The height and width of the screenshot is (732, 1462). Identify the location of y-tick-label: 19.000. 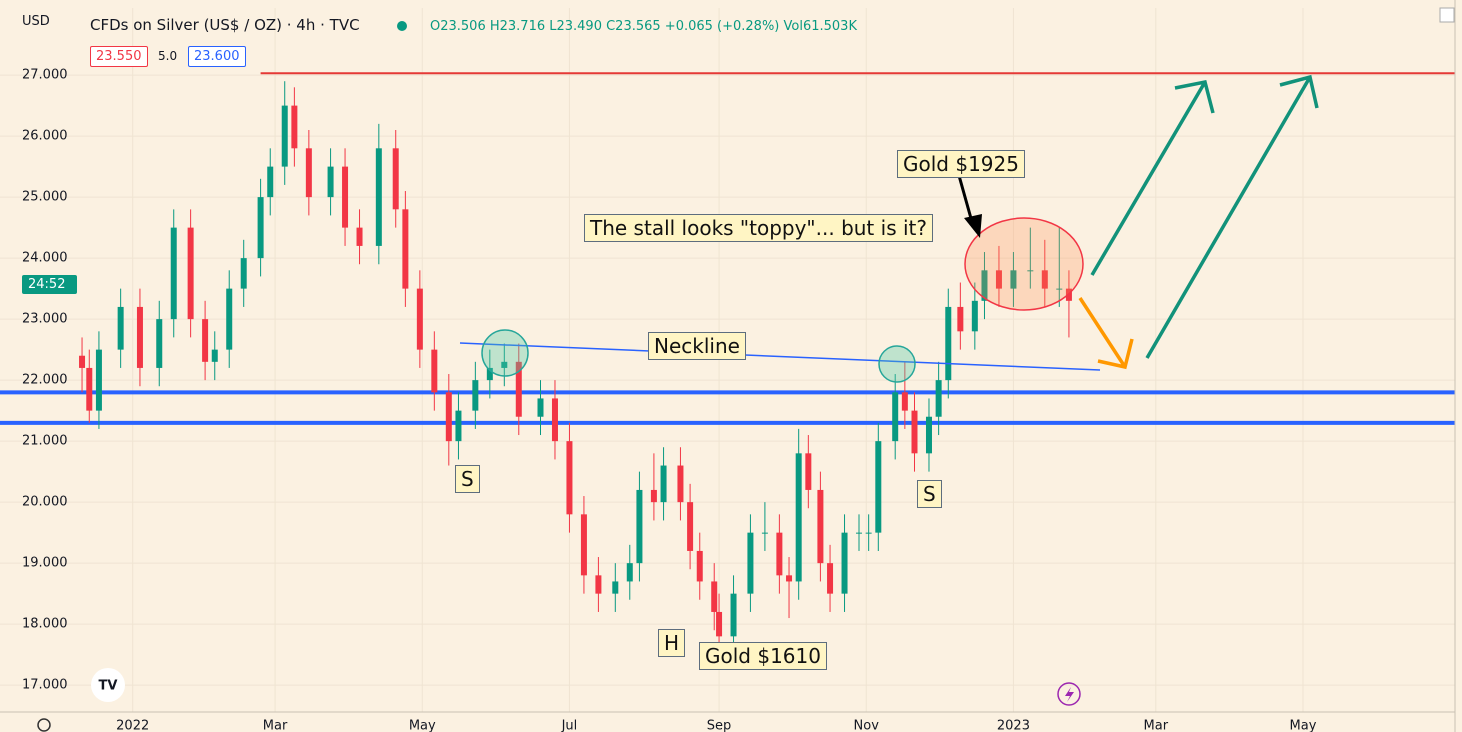
(45, 563).